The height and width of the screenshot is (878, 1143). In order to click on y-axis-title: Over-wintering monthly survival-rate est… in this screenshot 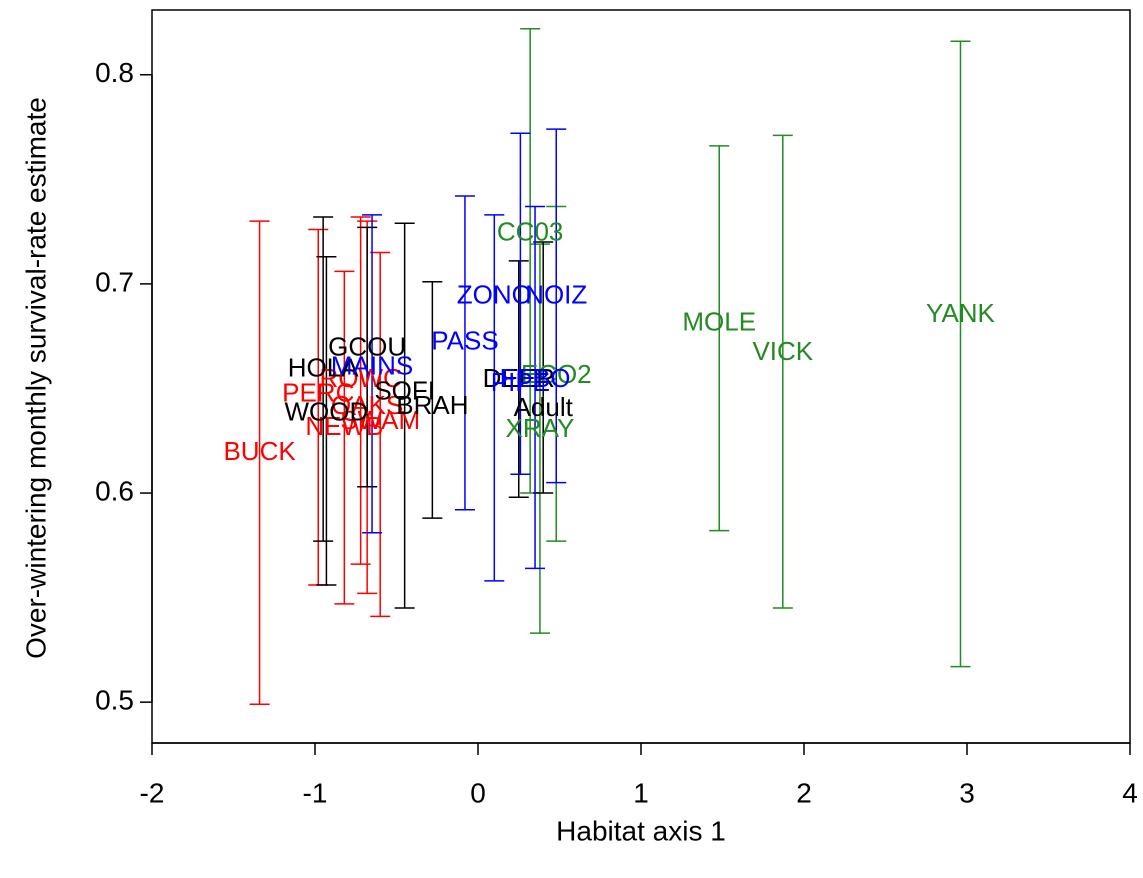, I will do `click(35, 378)`.